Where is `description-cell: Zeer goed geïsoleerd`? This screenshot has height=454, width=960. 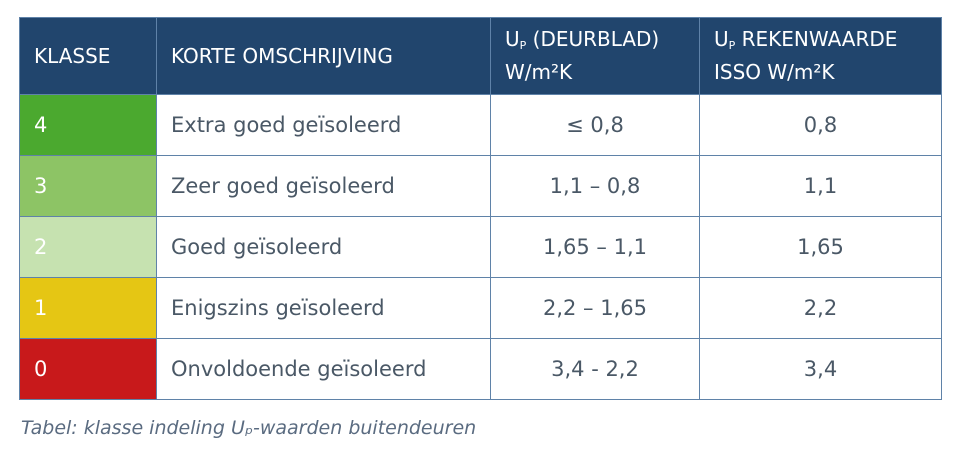 description-cell: Zeer goed geïsoleerd is located at coordinates (323, 186).